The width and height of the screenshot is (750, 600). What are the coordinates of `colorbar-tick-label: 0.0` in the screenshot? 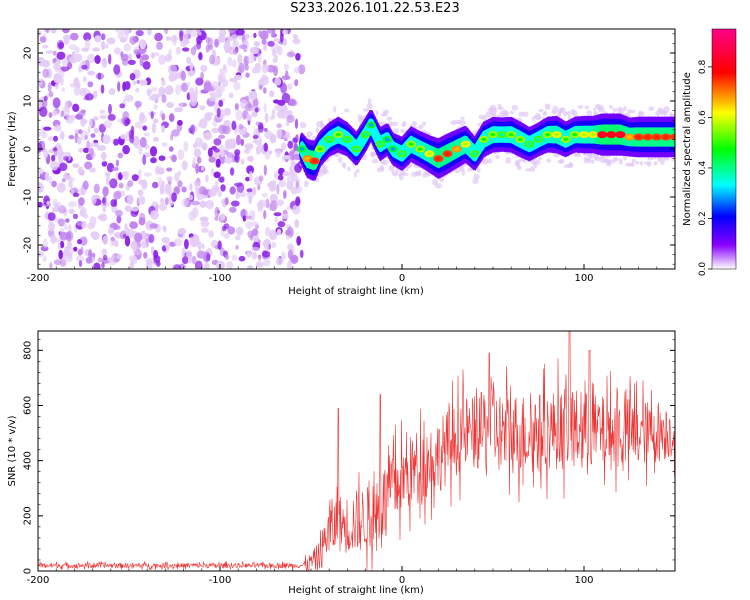 It's located at (703, 269).